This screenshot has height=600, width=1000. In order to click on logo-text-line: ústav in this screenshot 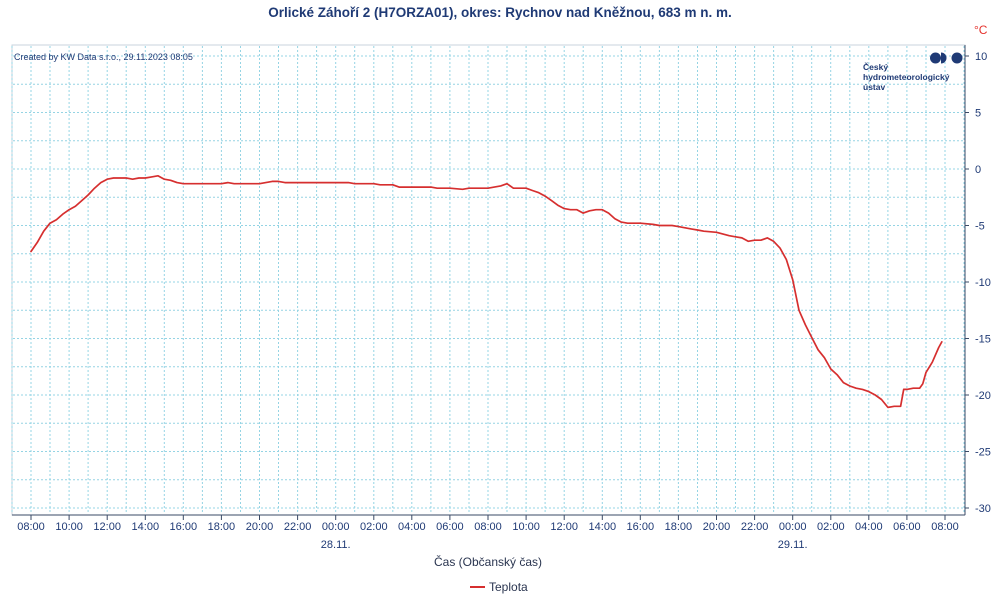, I will do `click(874, 87)`.